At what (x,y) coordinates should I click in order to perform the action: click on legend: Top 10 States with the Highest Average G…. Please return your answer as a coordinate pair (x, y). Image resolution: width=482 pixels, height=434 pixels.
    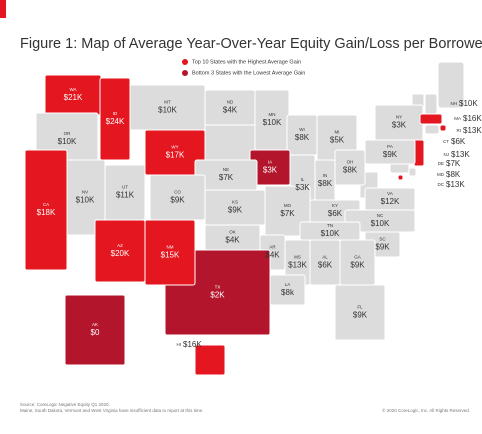
    Looking at the image, I should click on (243, 67).